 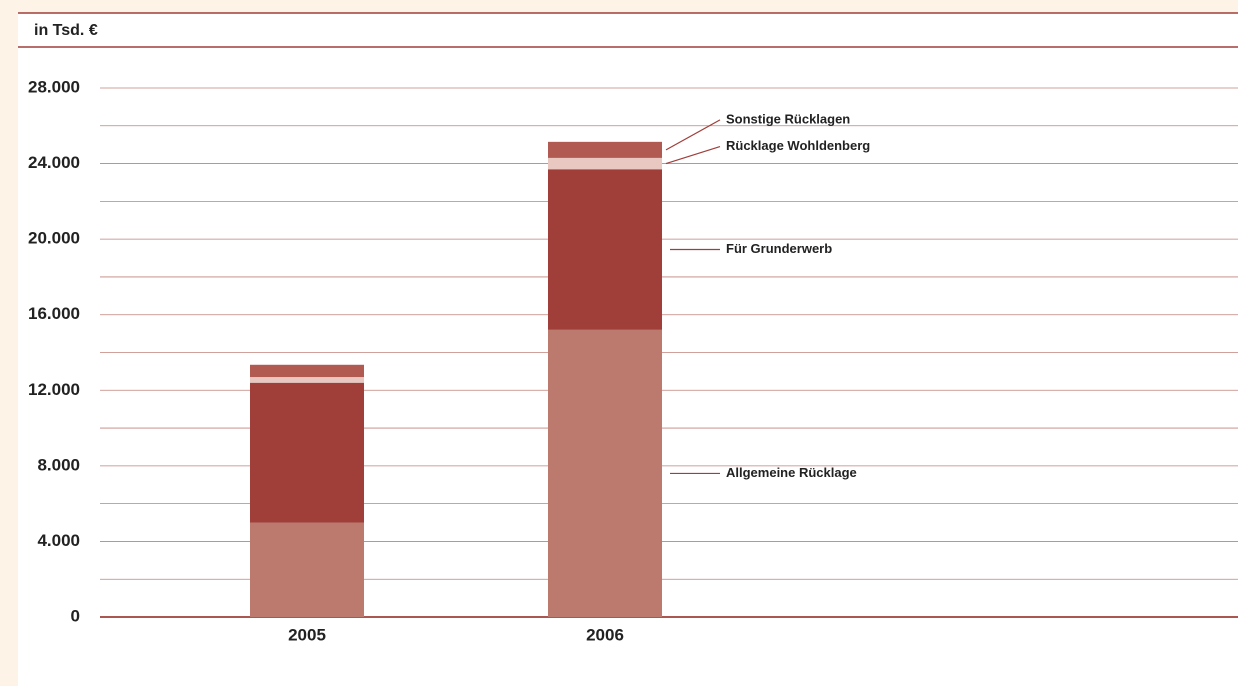 What do you see at coordinates (66, 30) in the screenshot?
I see `axis-title: in Tsd. €` at bounding box center [66, 30].